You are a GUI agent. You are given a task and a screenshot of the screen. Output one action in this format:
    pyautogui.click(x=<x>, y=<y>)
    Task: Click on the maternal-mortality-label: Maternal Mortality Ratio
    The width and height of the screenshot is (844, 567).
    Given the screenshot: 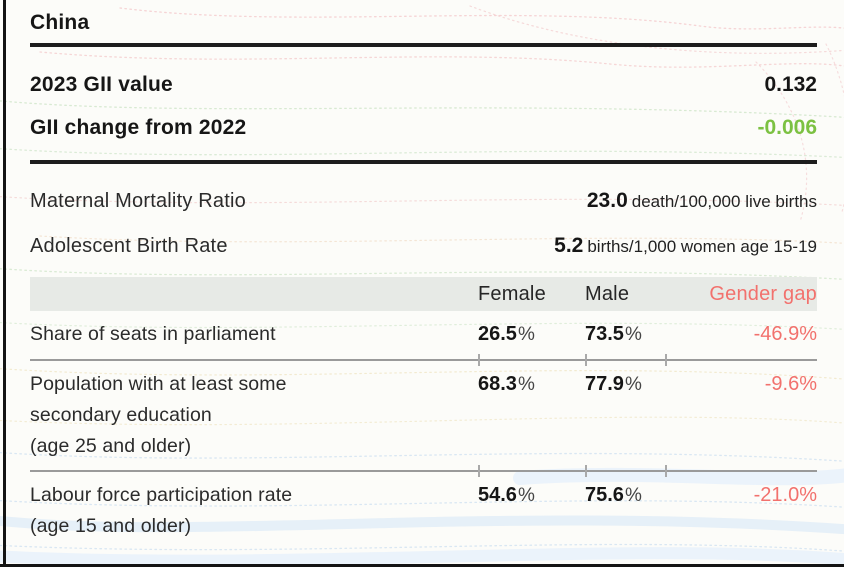 What is the action you would take?
    pyautogui.click(x=138, y=201)
    